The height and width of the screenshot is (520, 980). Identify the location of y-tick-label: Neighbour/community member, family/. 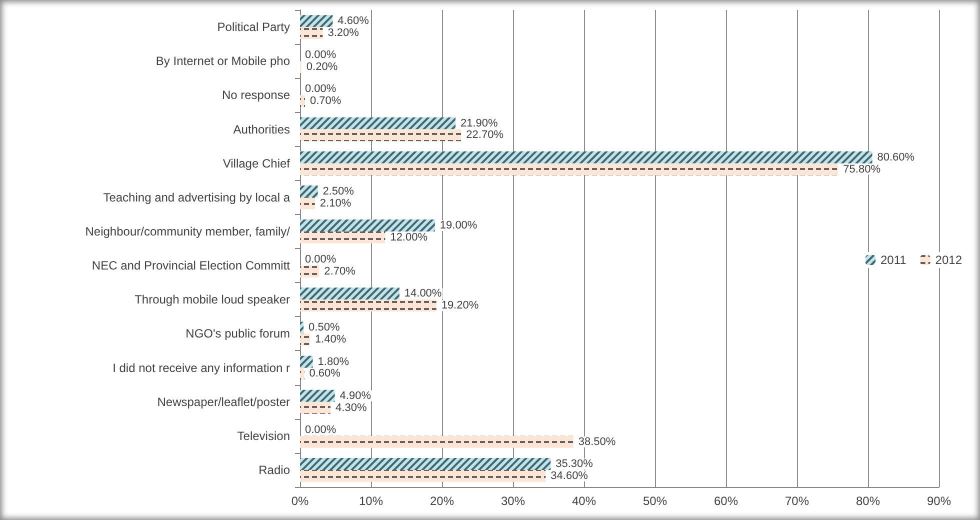
(188, 231).